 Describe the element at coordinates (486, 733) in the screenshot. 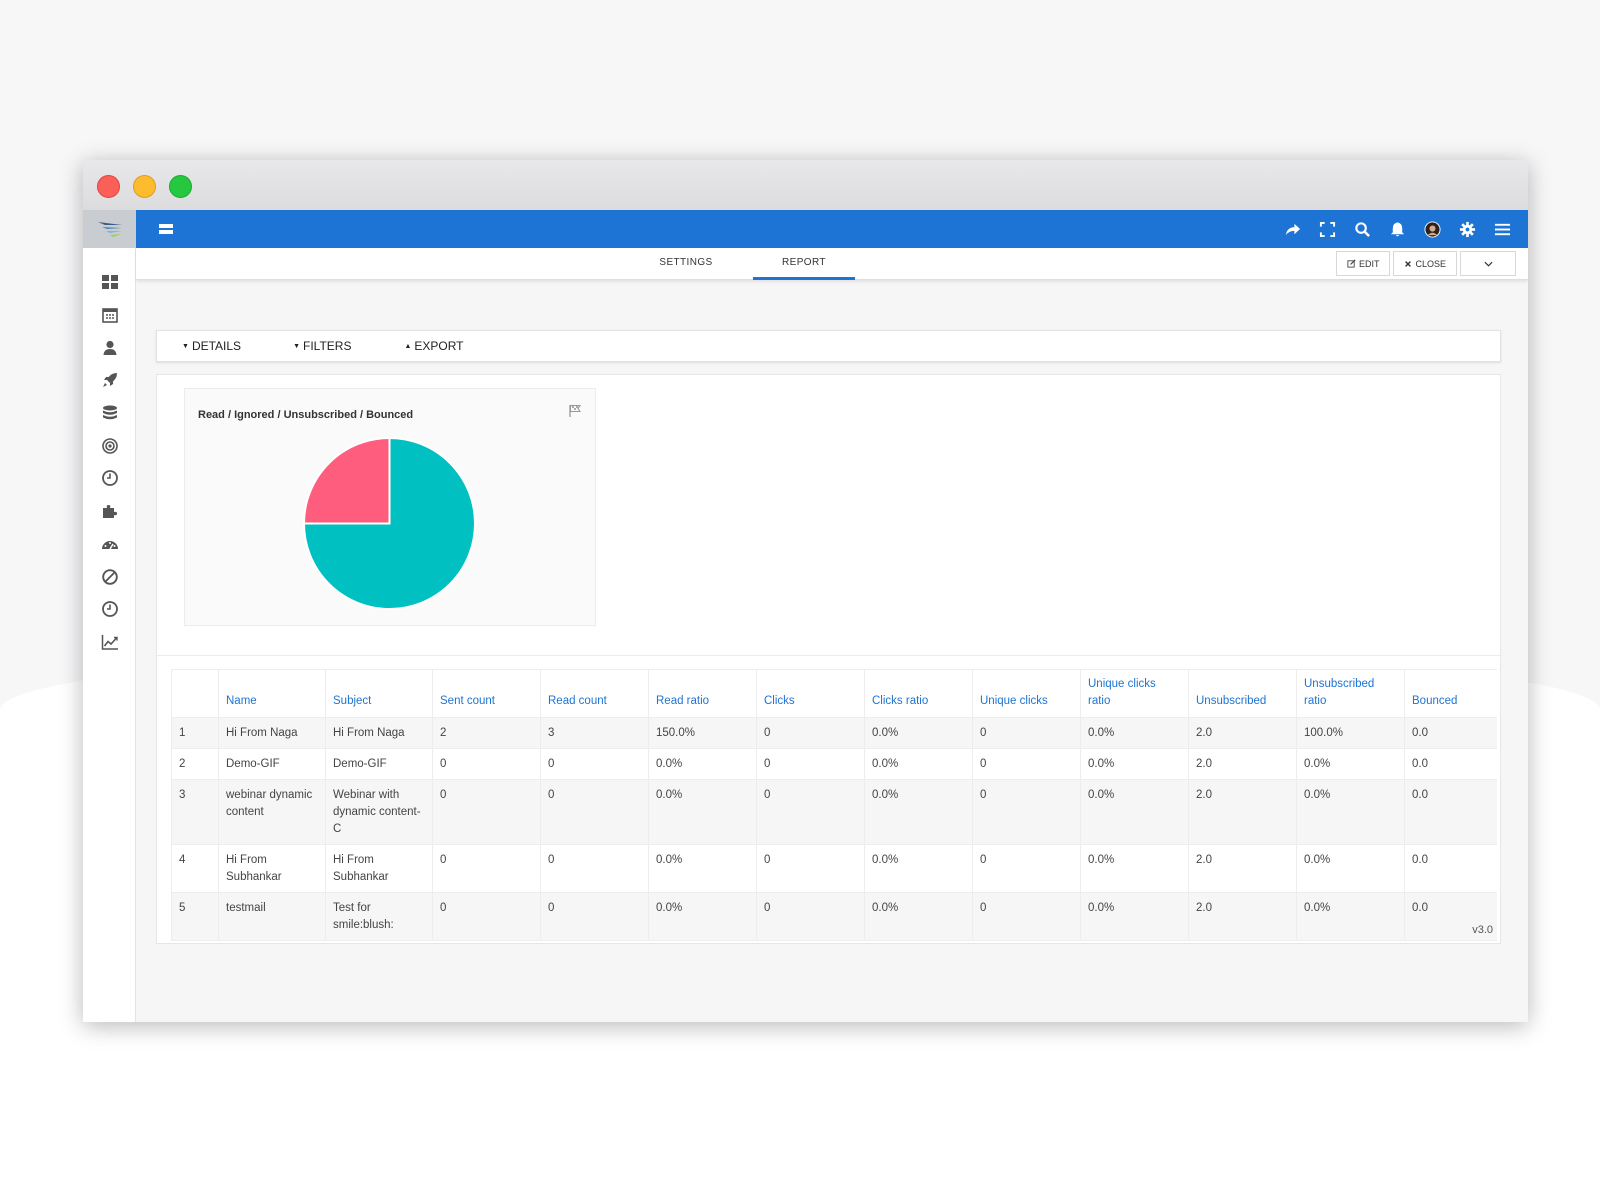

I see `table-cell: 2` at that location.